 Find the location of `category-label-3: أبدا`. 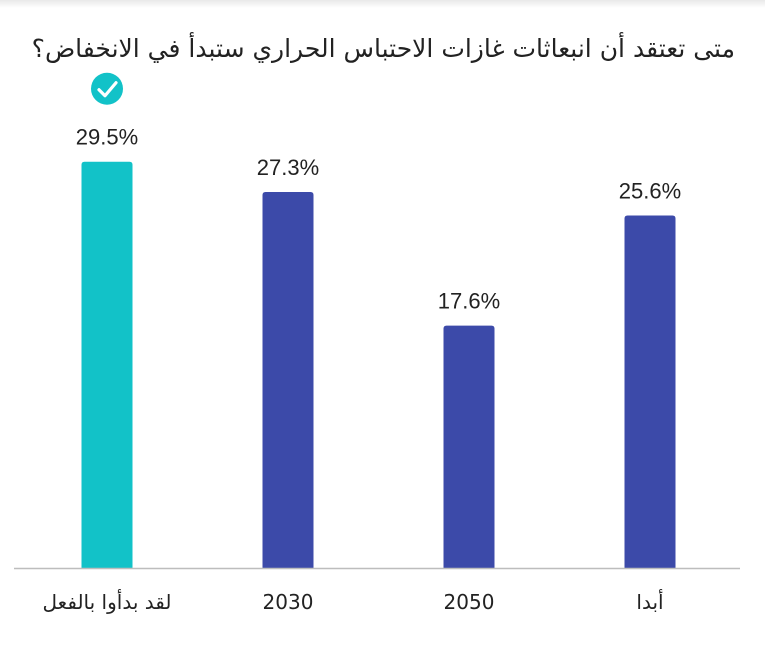

category-label-3: أبدا is located at coordinates (649, 601).